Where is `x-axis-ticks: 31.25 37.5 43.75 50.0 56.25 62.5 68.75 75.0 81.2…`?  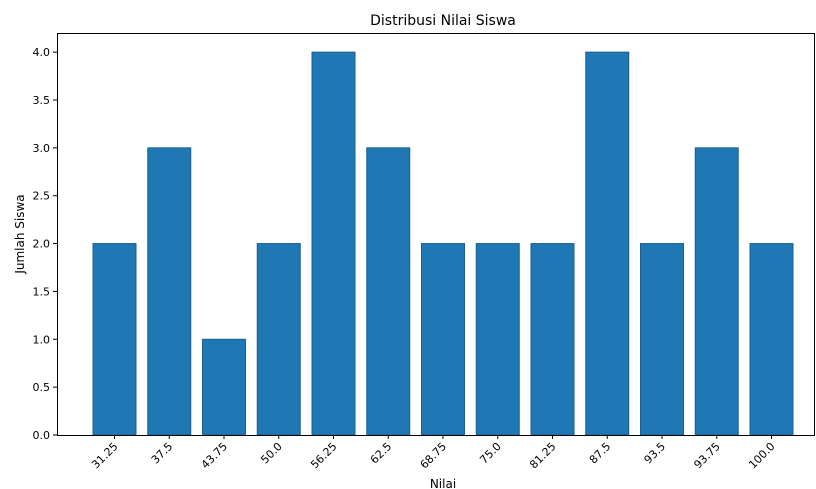 x-axis-ticks: 31.25 37.5 43.75 50.0 56.25 62.5 68.75 75.0 81.2… is located at coordinates (433, 453).